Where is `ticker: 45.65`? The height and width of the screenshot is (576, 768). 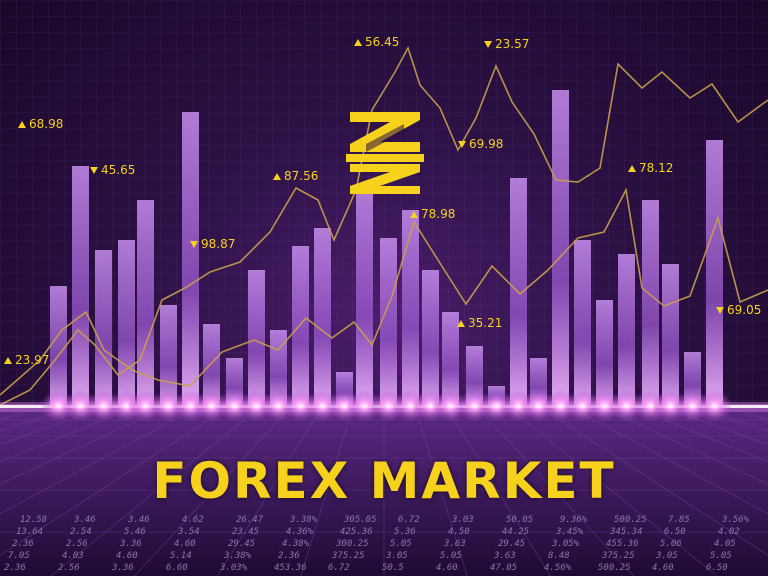 ticker: 45.65 is located at coordinates (112, 170).